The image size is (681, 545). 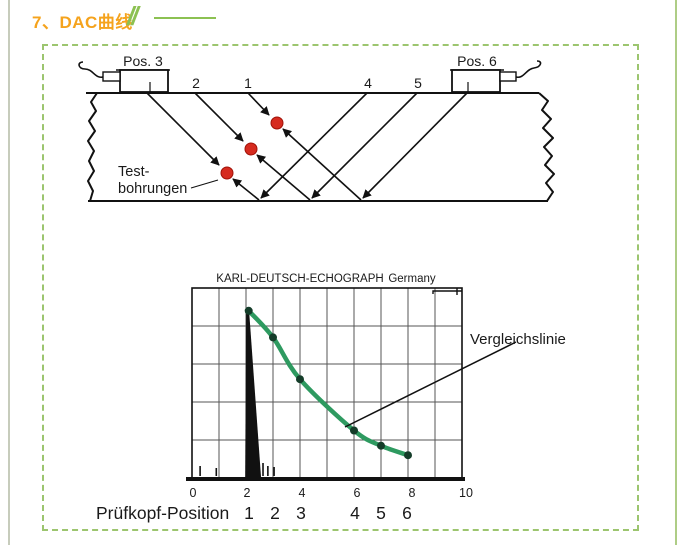 I want to click on page-right-border, so click(x=676, y=272).